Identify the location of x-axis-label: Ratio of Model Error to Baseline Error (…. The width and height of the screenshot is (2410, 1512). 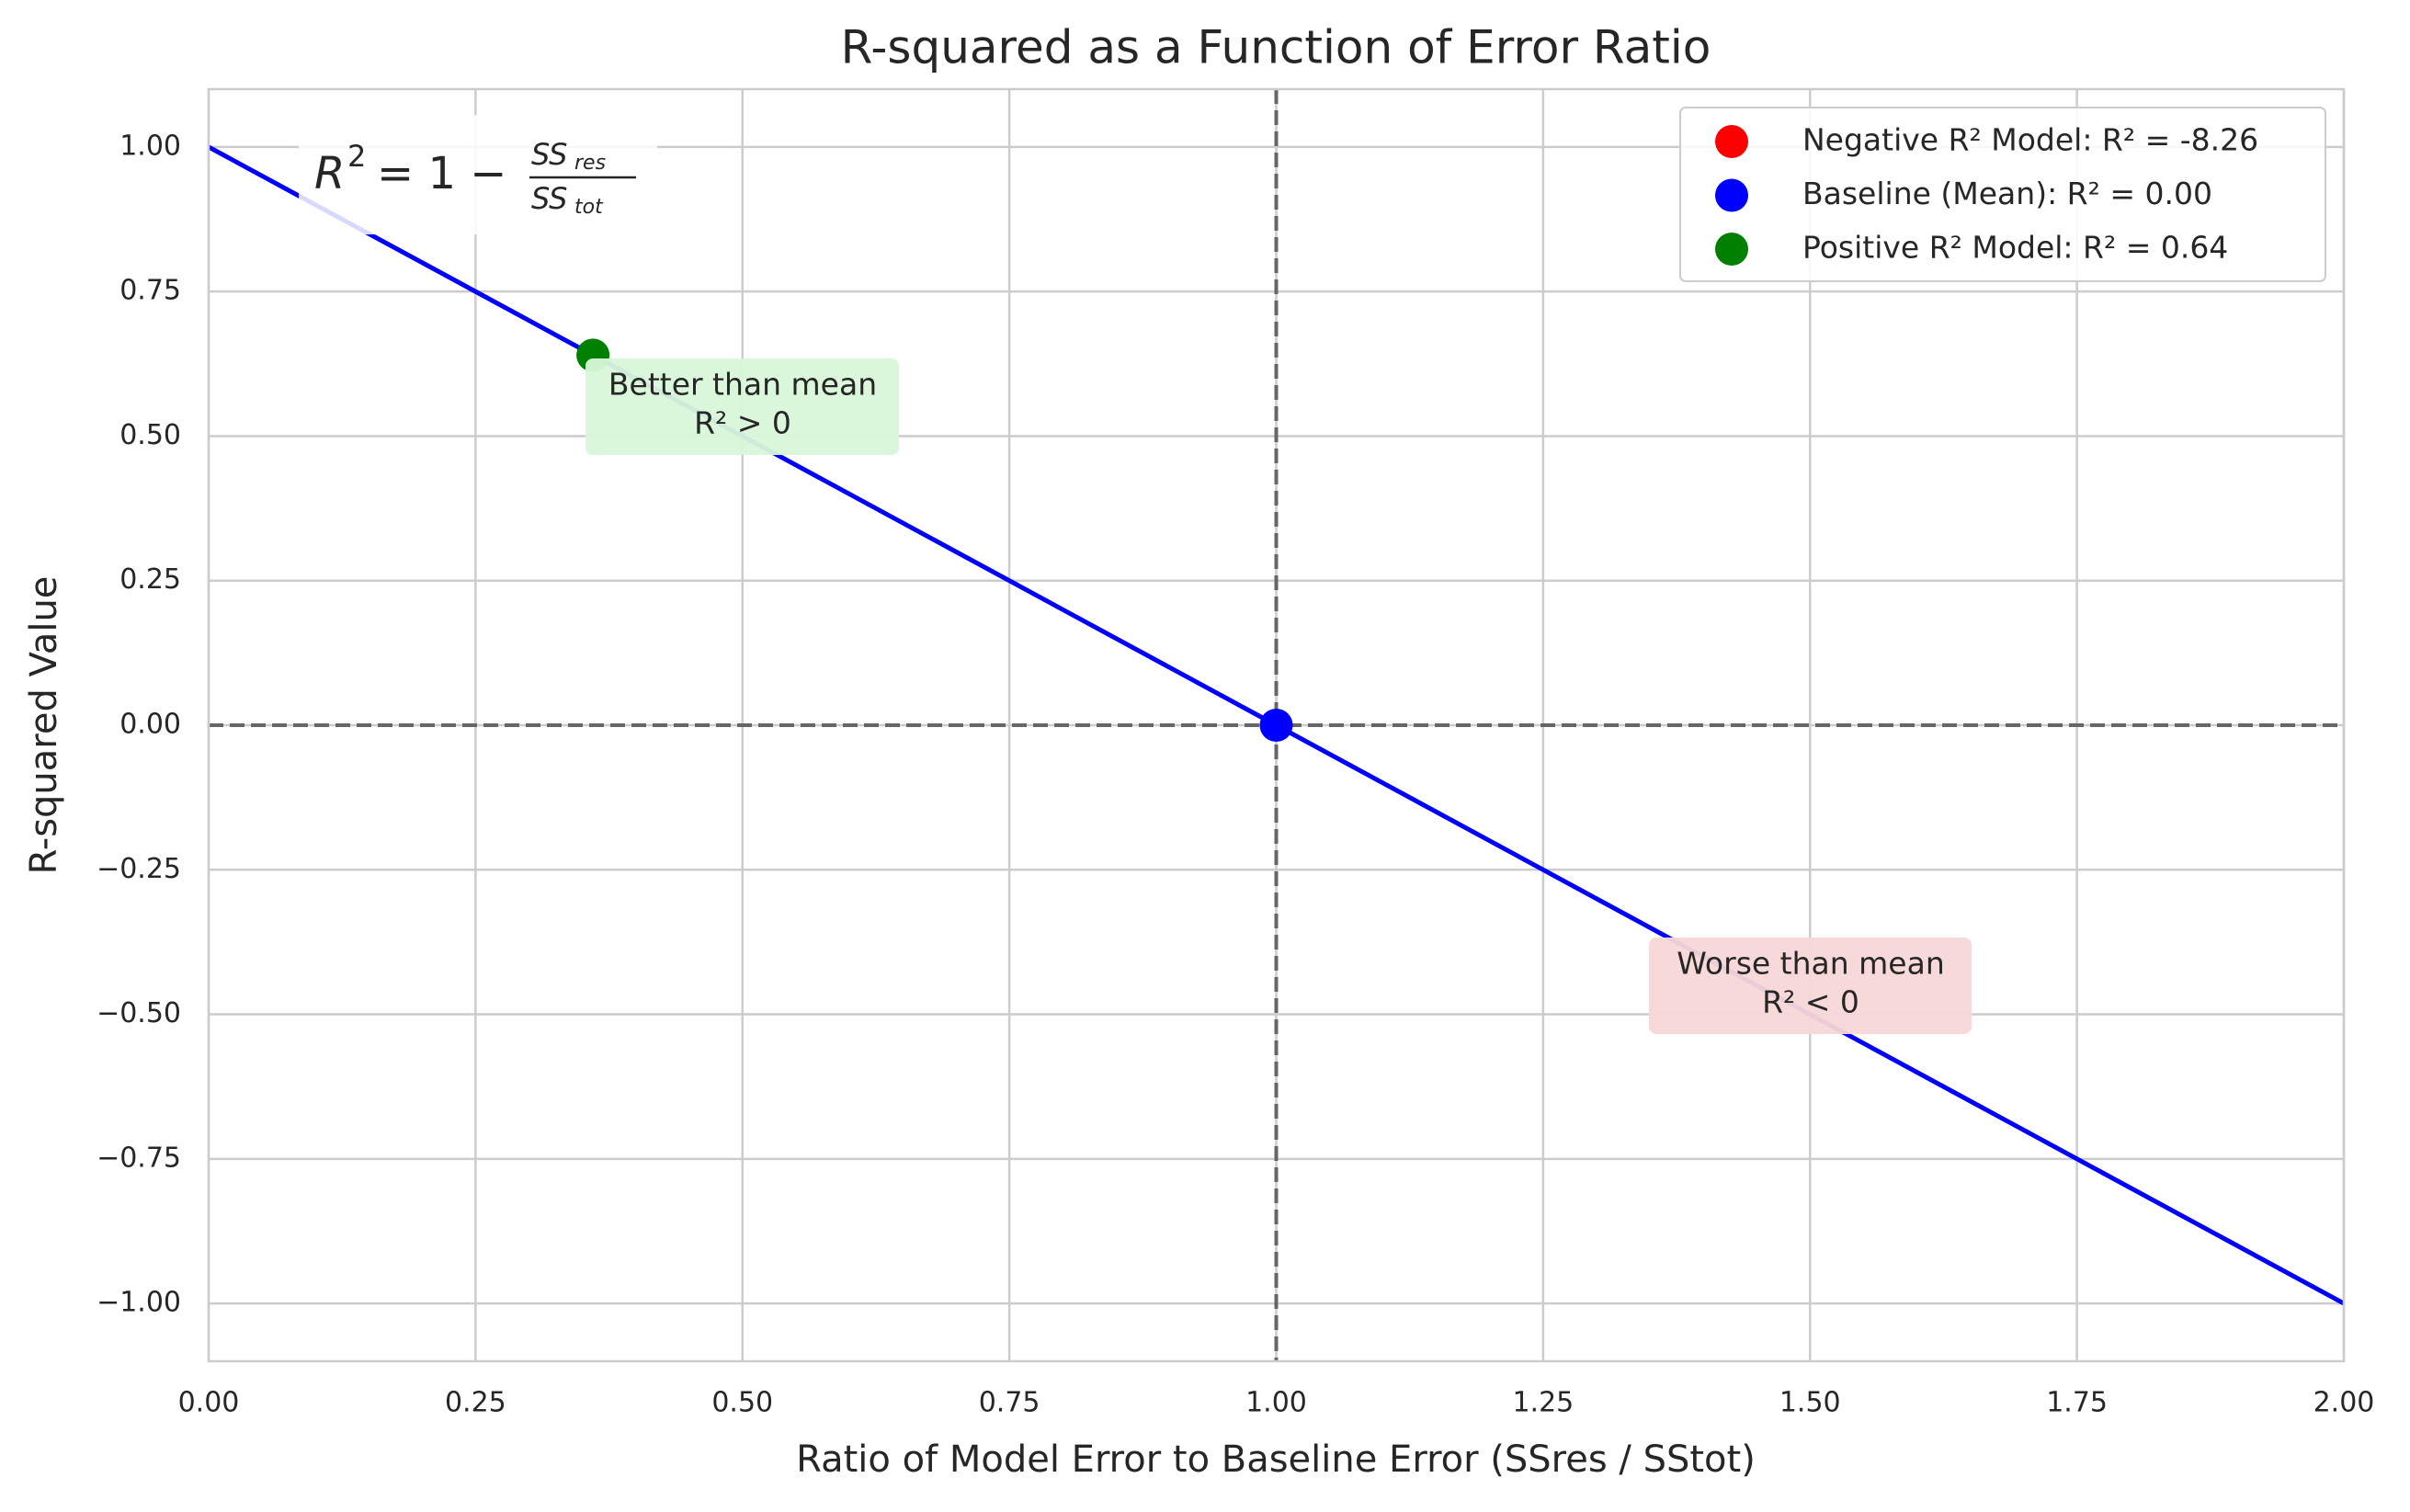
(1276, 1459).